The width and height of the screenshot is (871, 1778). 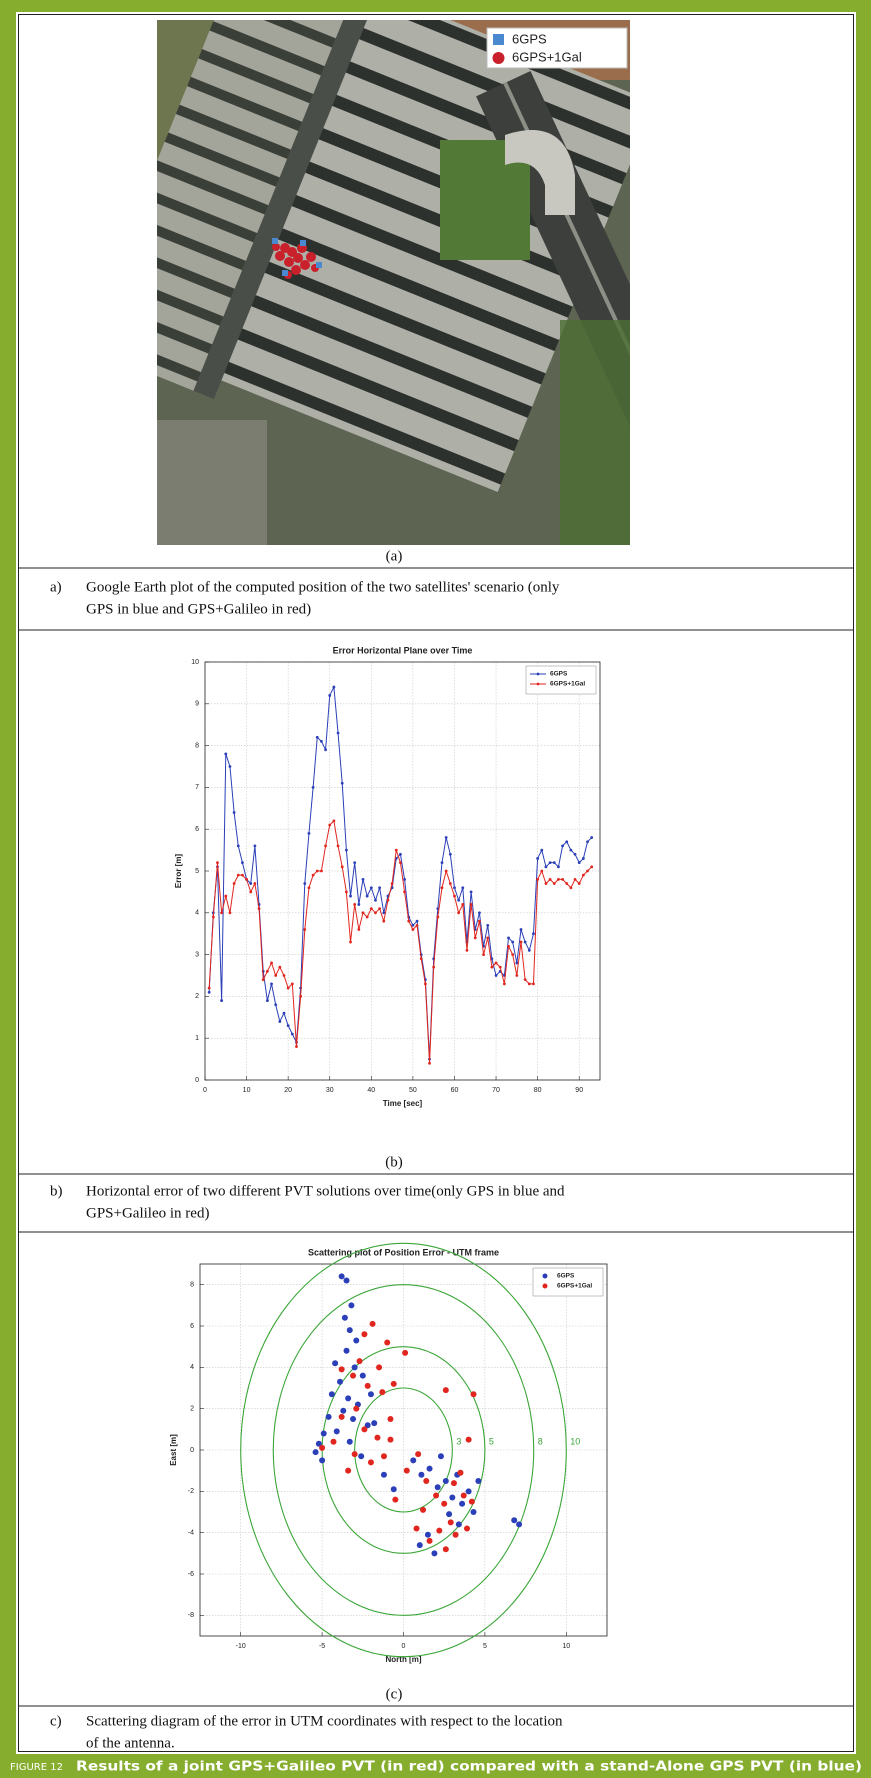 What do you see at coordinates (455, 1090) in the screenshot?
I see `x-tick-label: 60` at bounding box center [455, 1090].